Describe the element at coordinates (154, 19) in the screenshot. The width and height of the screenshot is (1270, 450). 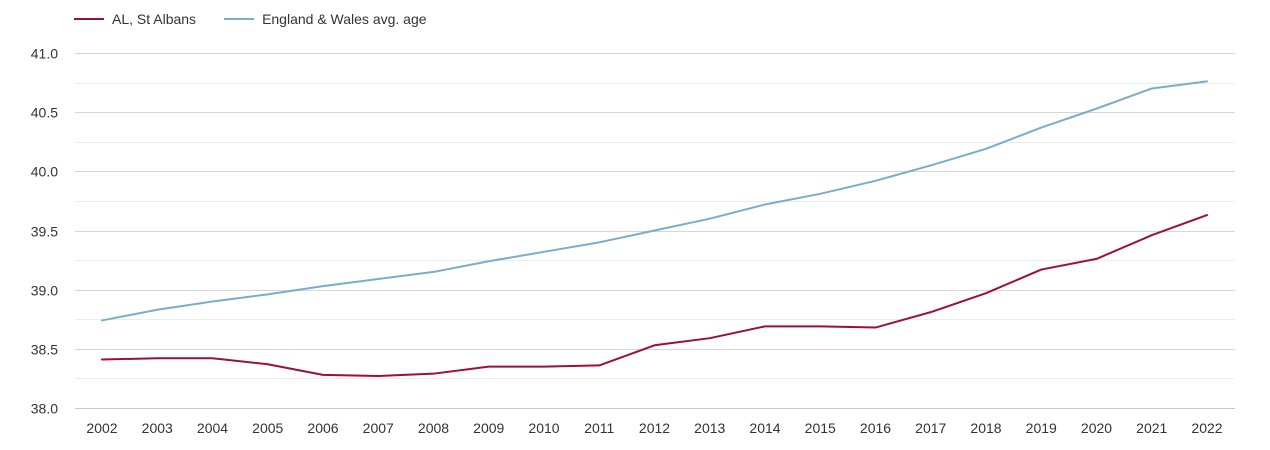
I see `legend-label-st-albans: AL, St Albans` at that location.